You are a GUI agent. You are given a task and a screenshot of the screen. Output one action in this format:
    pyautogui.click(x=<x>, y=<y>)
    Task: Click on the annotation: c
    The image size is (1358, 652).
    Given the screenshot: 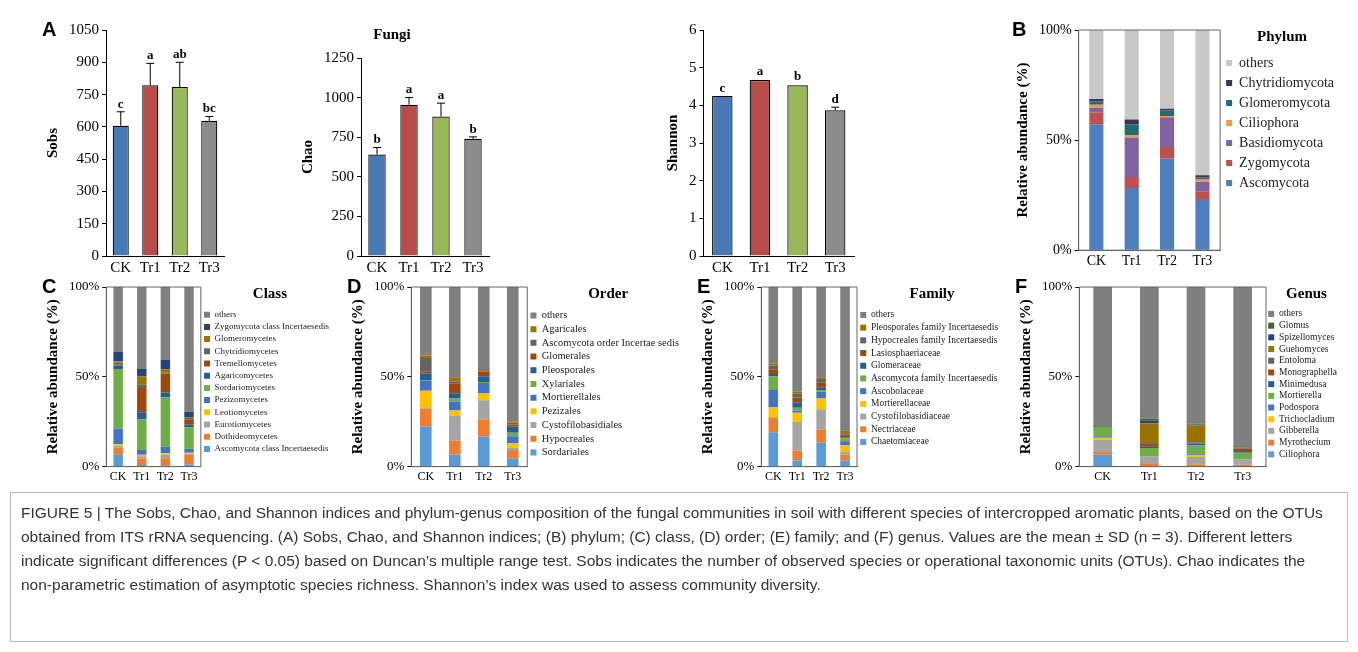 What is the action you would take?
    pyautogui.click(x=120, y=103)
    